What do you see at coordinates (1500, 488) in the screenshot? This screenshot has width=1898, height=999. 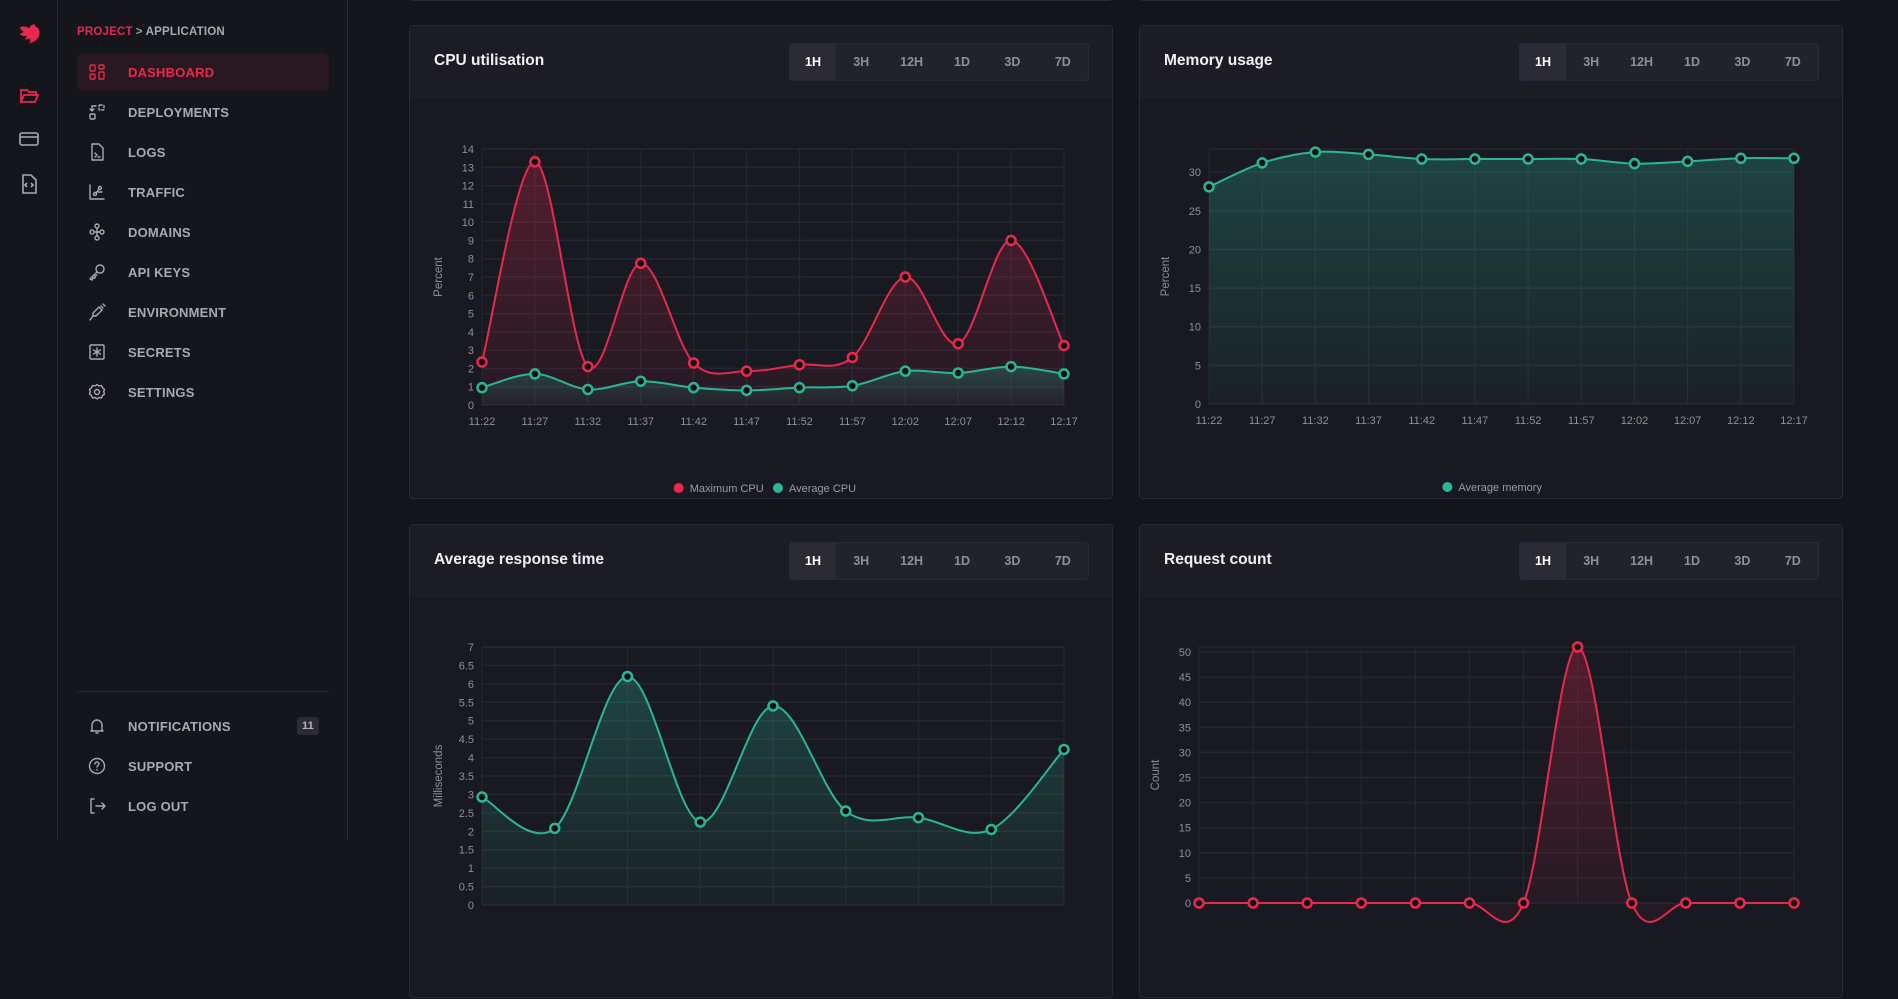 I see `legend-label: Average memory` at bounding box center [1500, 488].